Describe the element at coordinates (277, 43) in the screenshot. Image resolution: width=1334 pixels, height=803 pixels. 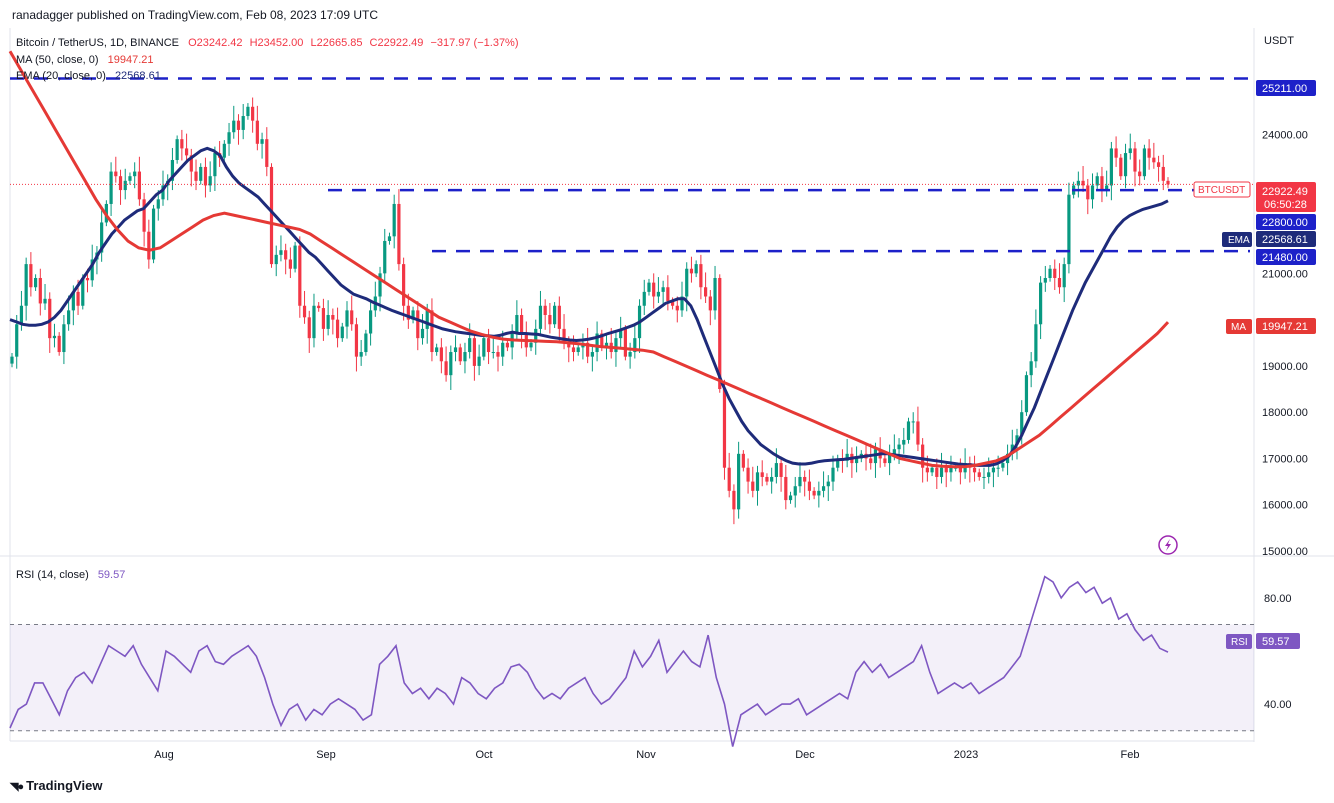
I see `legend-high: H23452.00` at that location.